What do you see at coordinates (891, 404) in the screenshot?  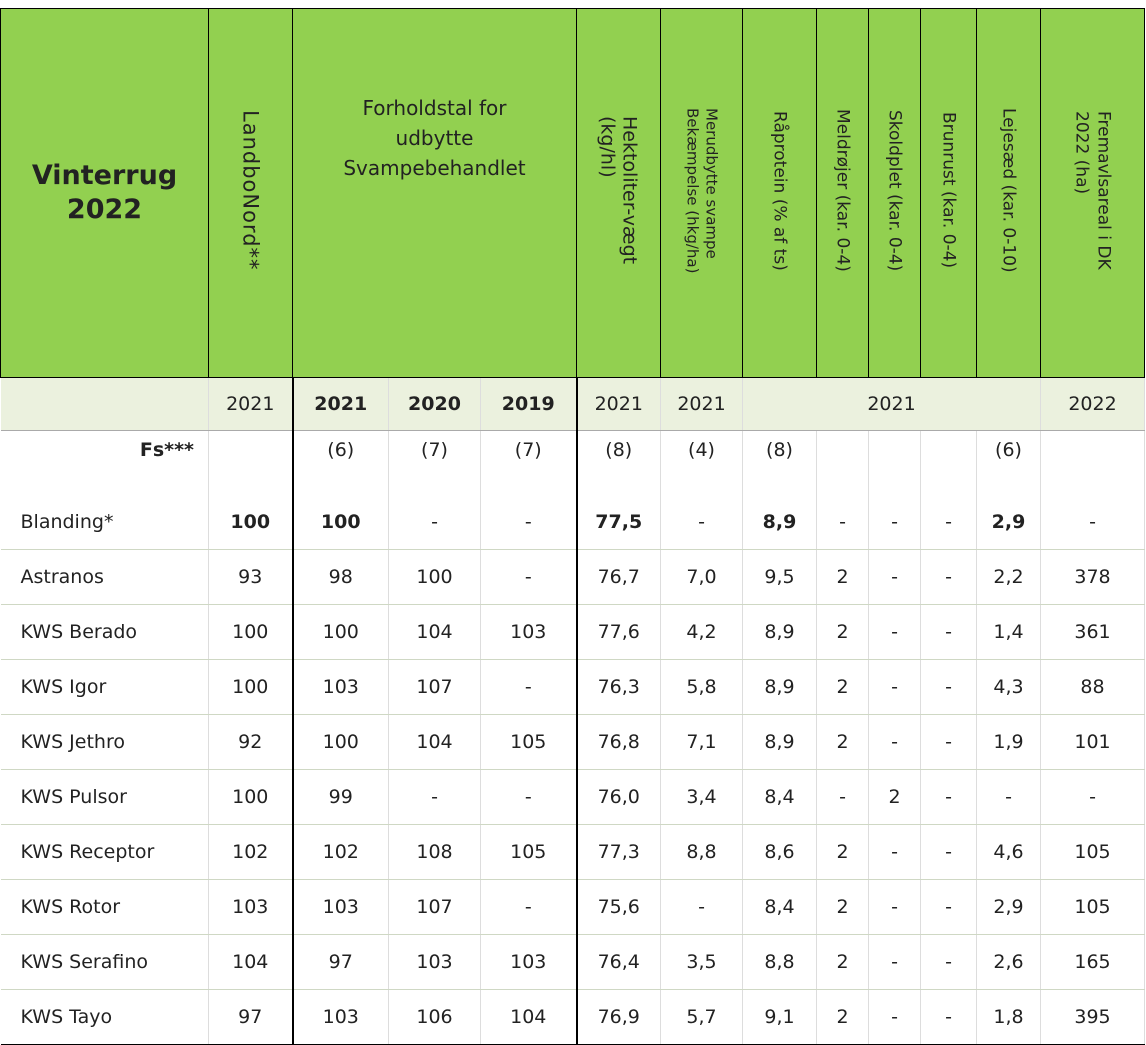 I see `year-group: 2021` at bounding box center [891, 404].